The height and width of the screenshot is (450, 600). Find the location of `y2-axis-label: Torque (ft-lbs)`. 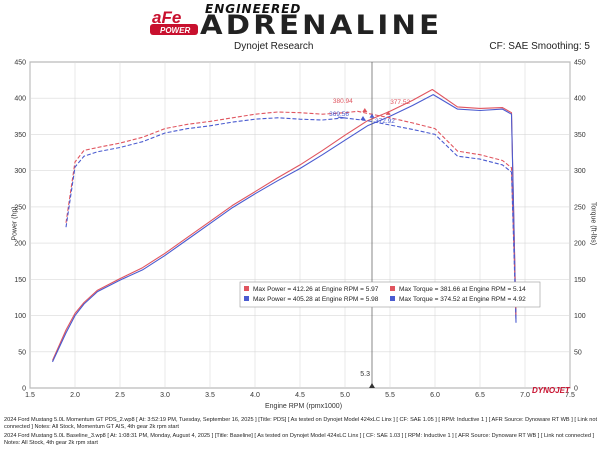

y2-axis-label: Torque (ft-lbs) is located at coordinates (593, 223).